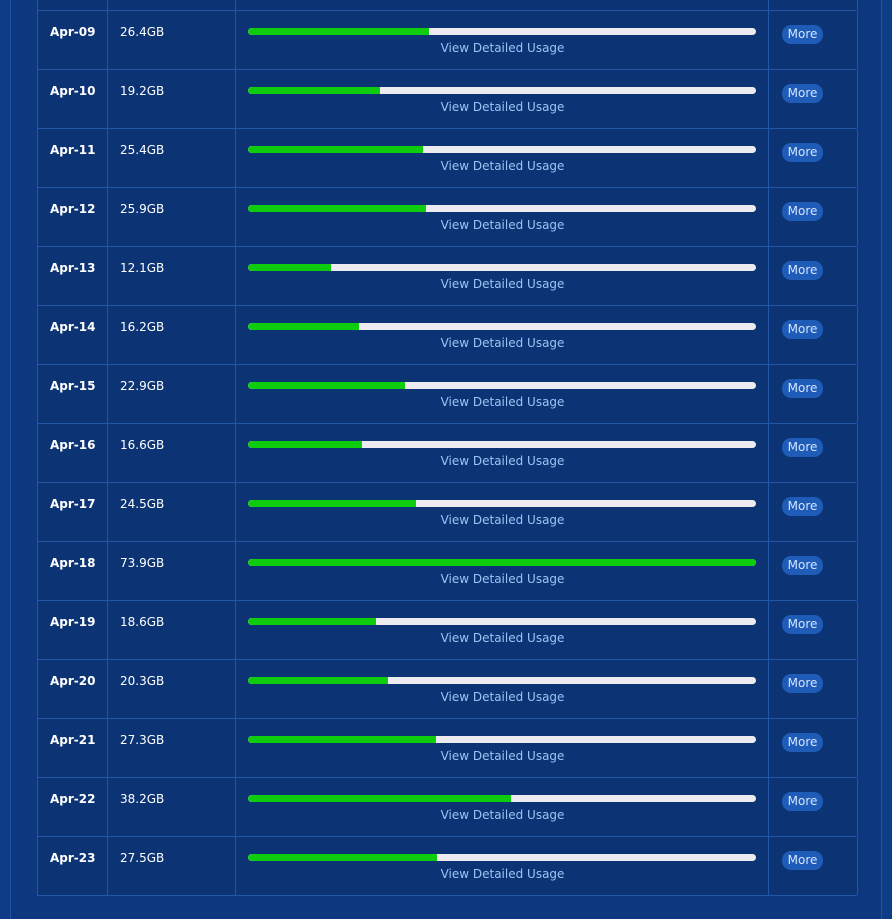 Image resolution: width=892 pixels, height=919 pixels. I want to click on table-cell: Apr-23, so click(72, 866).